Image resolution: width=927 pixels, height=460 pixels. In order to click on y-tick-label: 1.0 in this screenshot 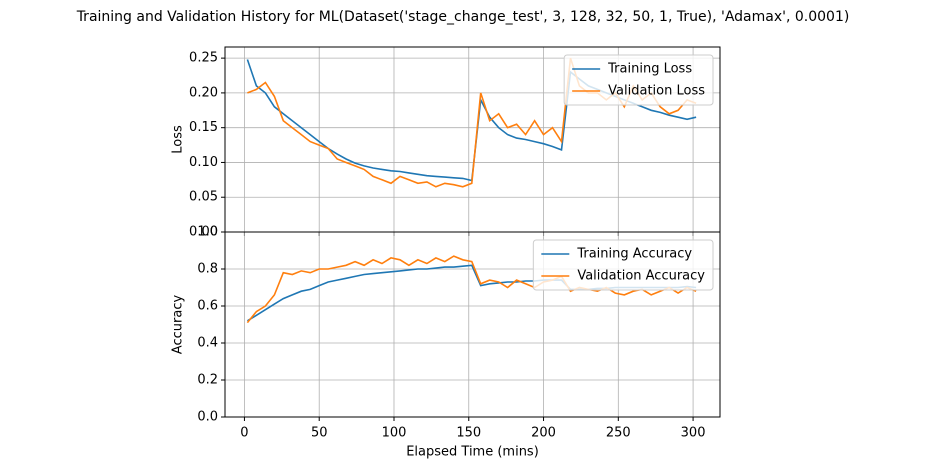, I will do `click(207, 232)`.